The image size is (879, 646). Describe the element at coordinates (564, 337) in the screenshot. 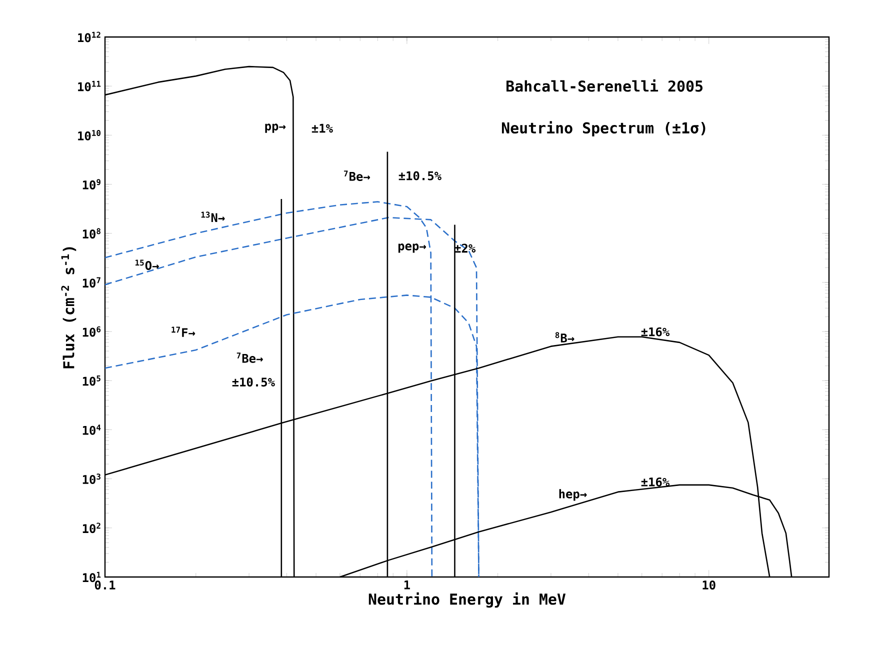

I see `annotation: $^{8}$B→` at that location.